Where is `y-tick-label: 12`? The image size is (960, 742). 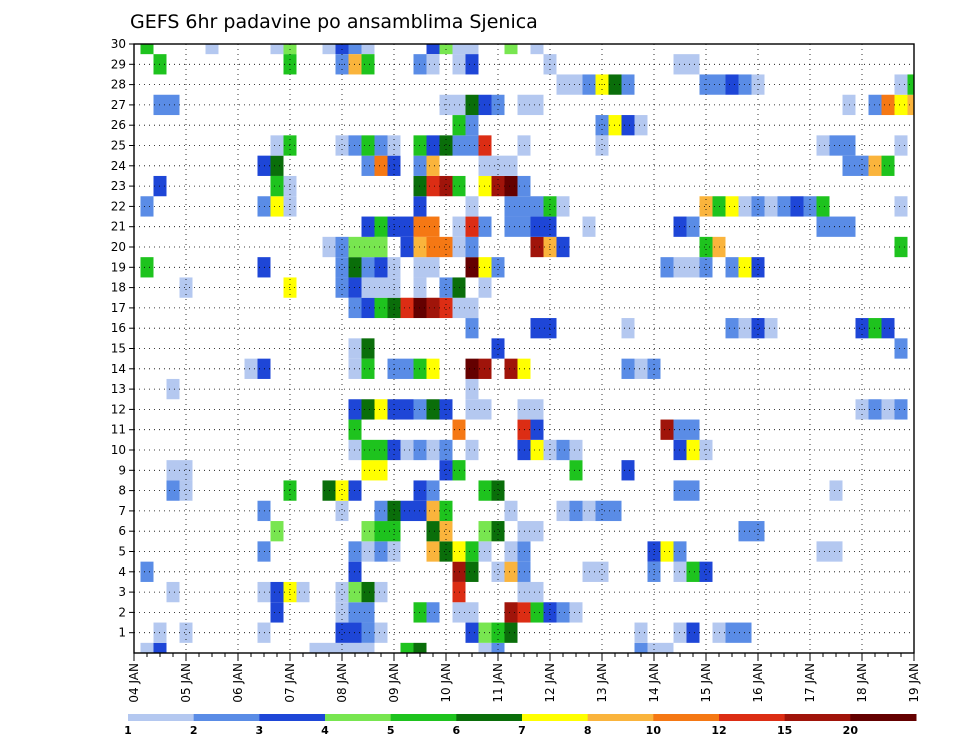 y-tick-label: 12 is located at coordinates (118, 409).